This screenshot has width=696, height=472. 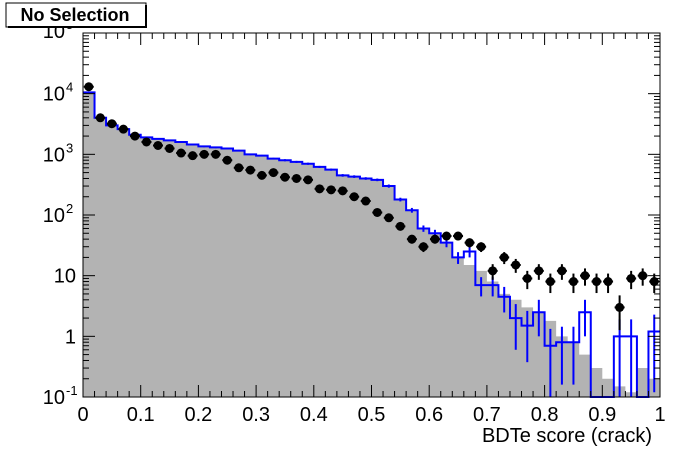 What do you see at coordinates (141, 415) in the screenshot?
I see `x-tick-label: 0.1` at bounding box center [141, 415].